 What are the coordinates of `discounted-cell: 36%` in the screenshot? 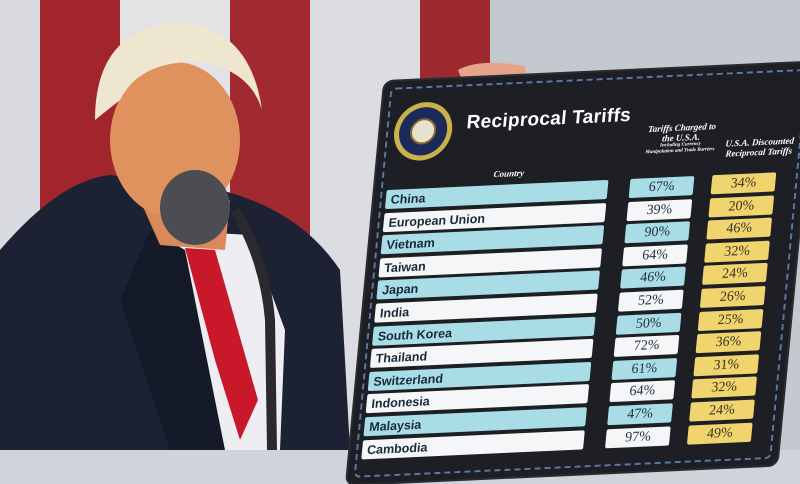 It's located at (728, 342).